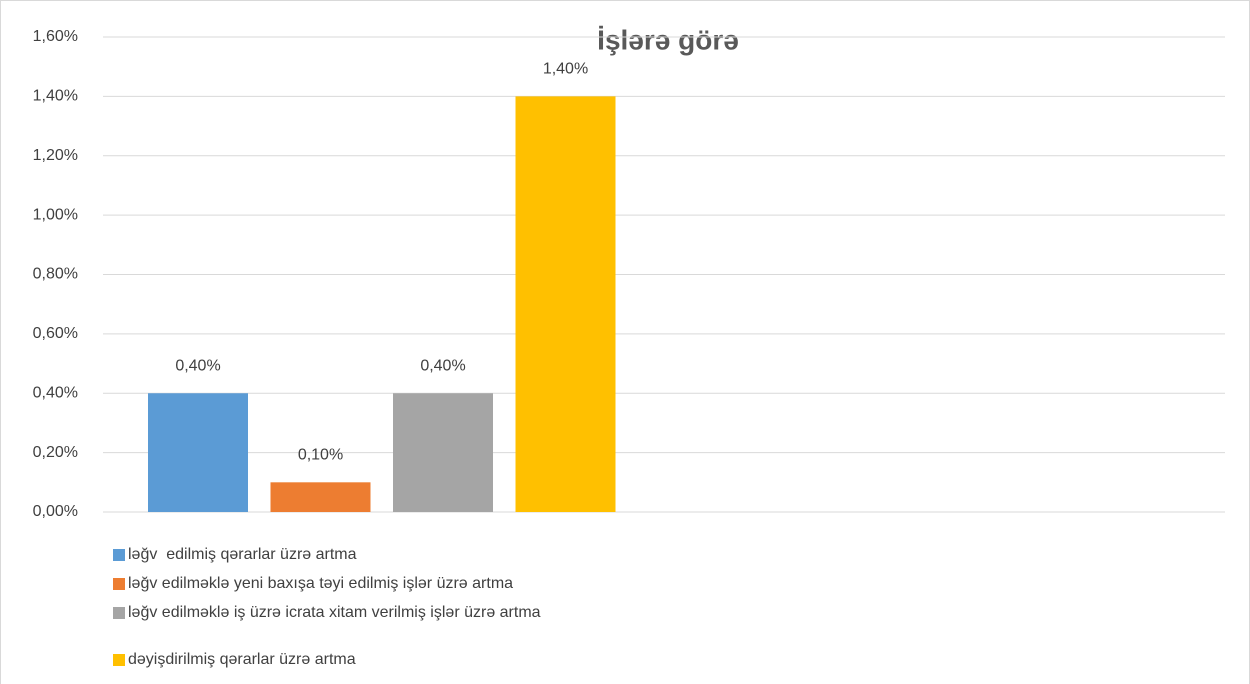 The width and height of the screenshot is (1250, 684). Describe the element at coordinates (320, 455) in the screenshot. I see `data-label: 0,10%` at that location.